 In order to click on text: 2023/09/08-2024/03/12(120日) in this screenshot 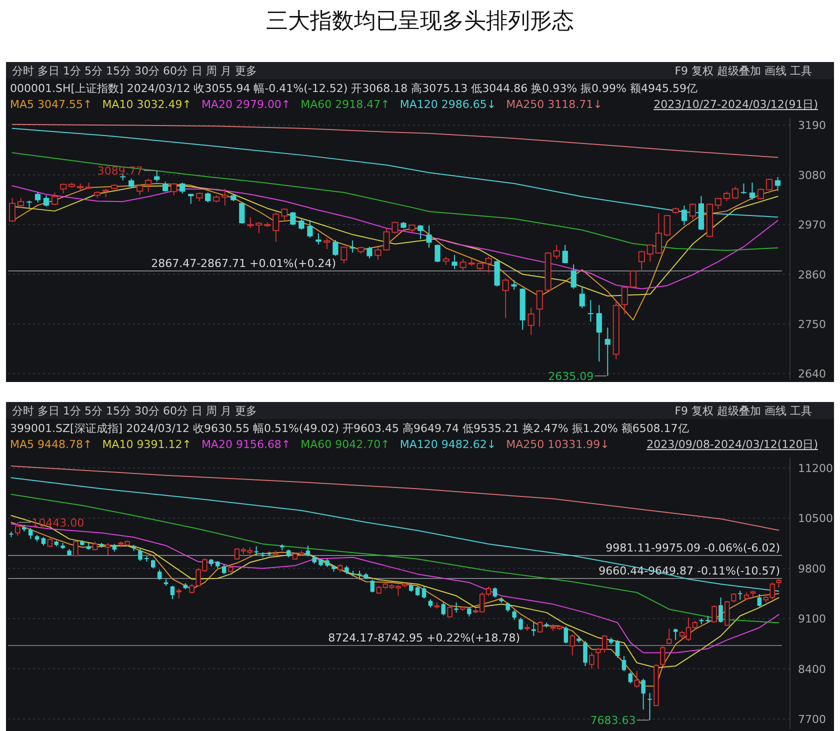, I will do `click(732, 444)`.